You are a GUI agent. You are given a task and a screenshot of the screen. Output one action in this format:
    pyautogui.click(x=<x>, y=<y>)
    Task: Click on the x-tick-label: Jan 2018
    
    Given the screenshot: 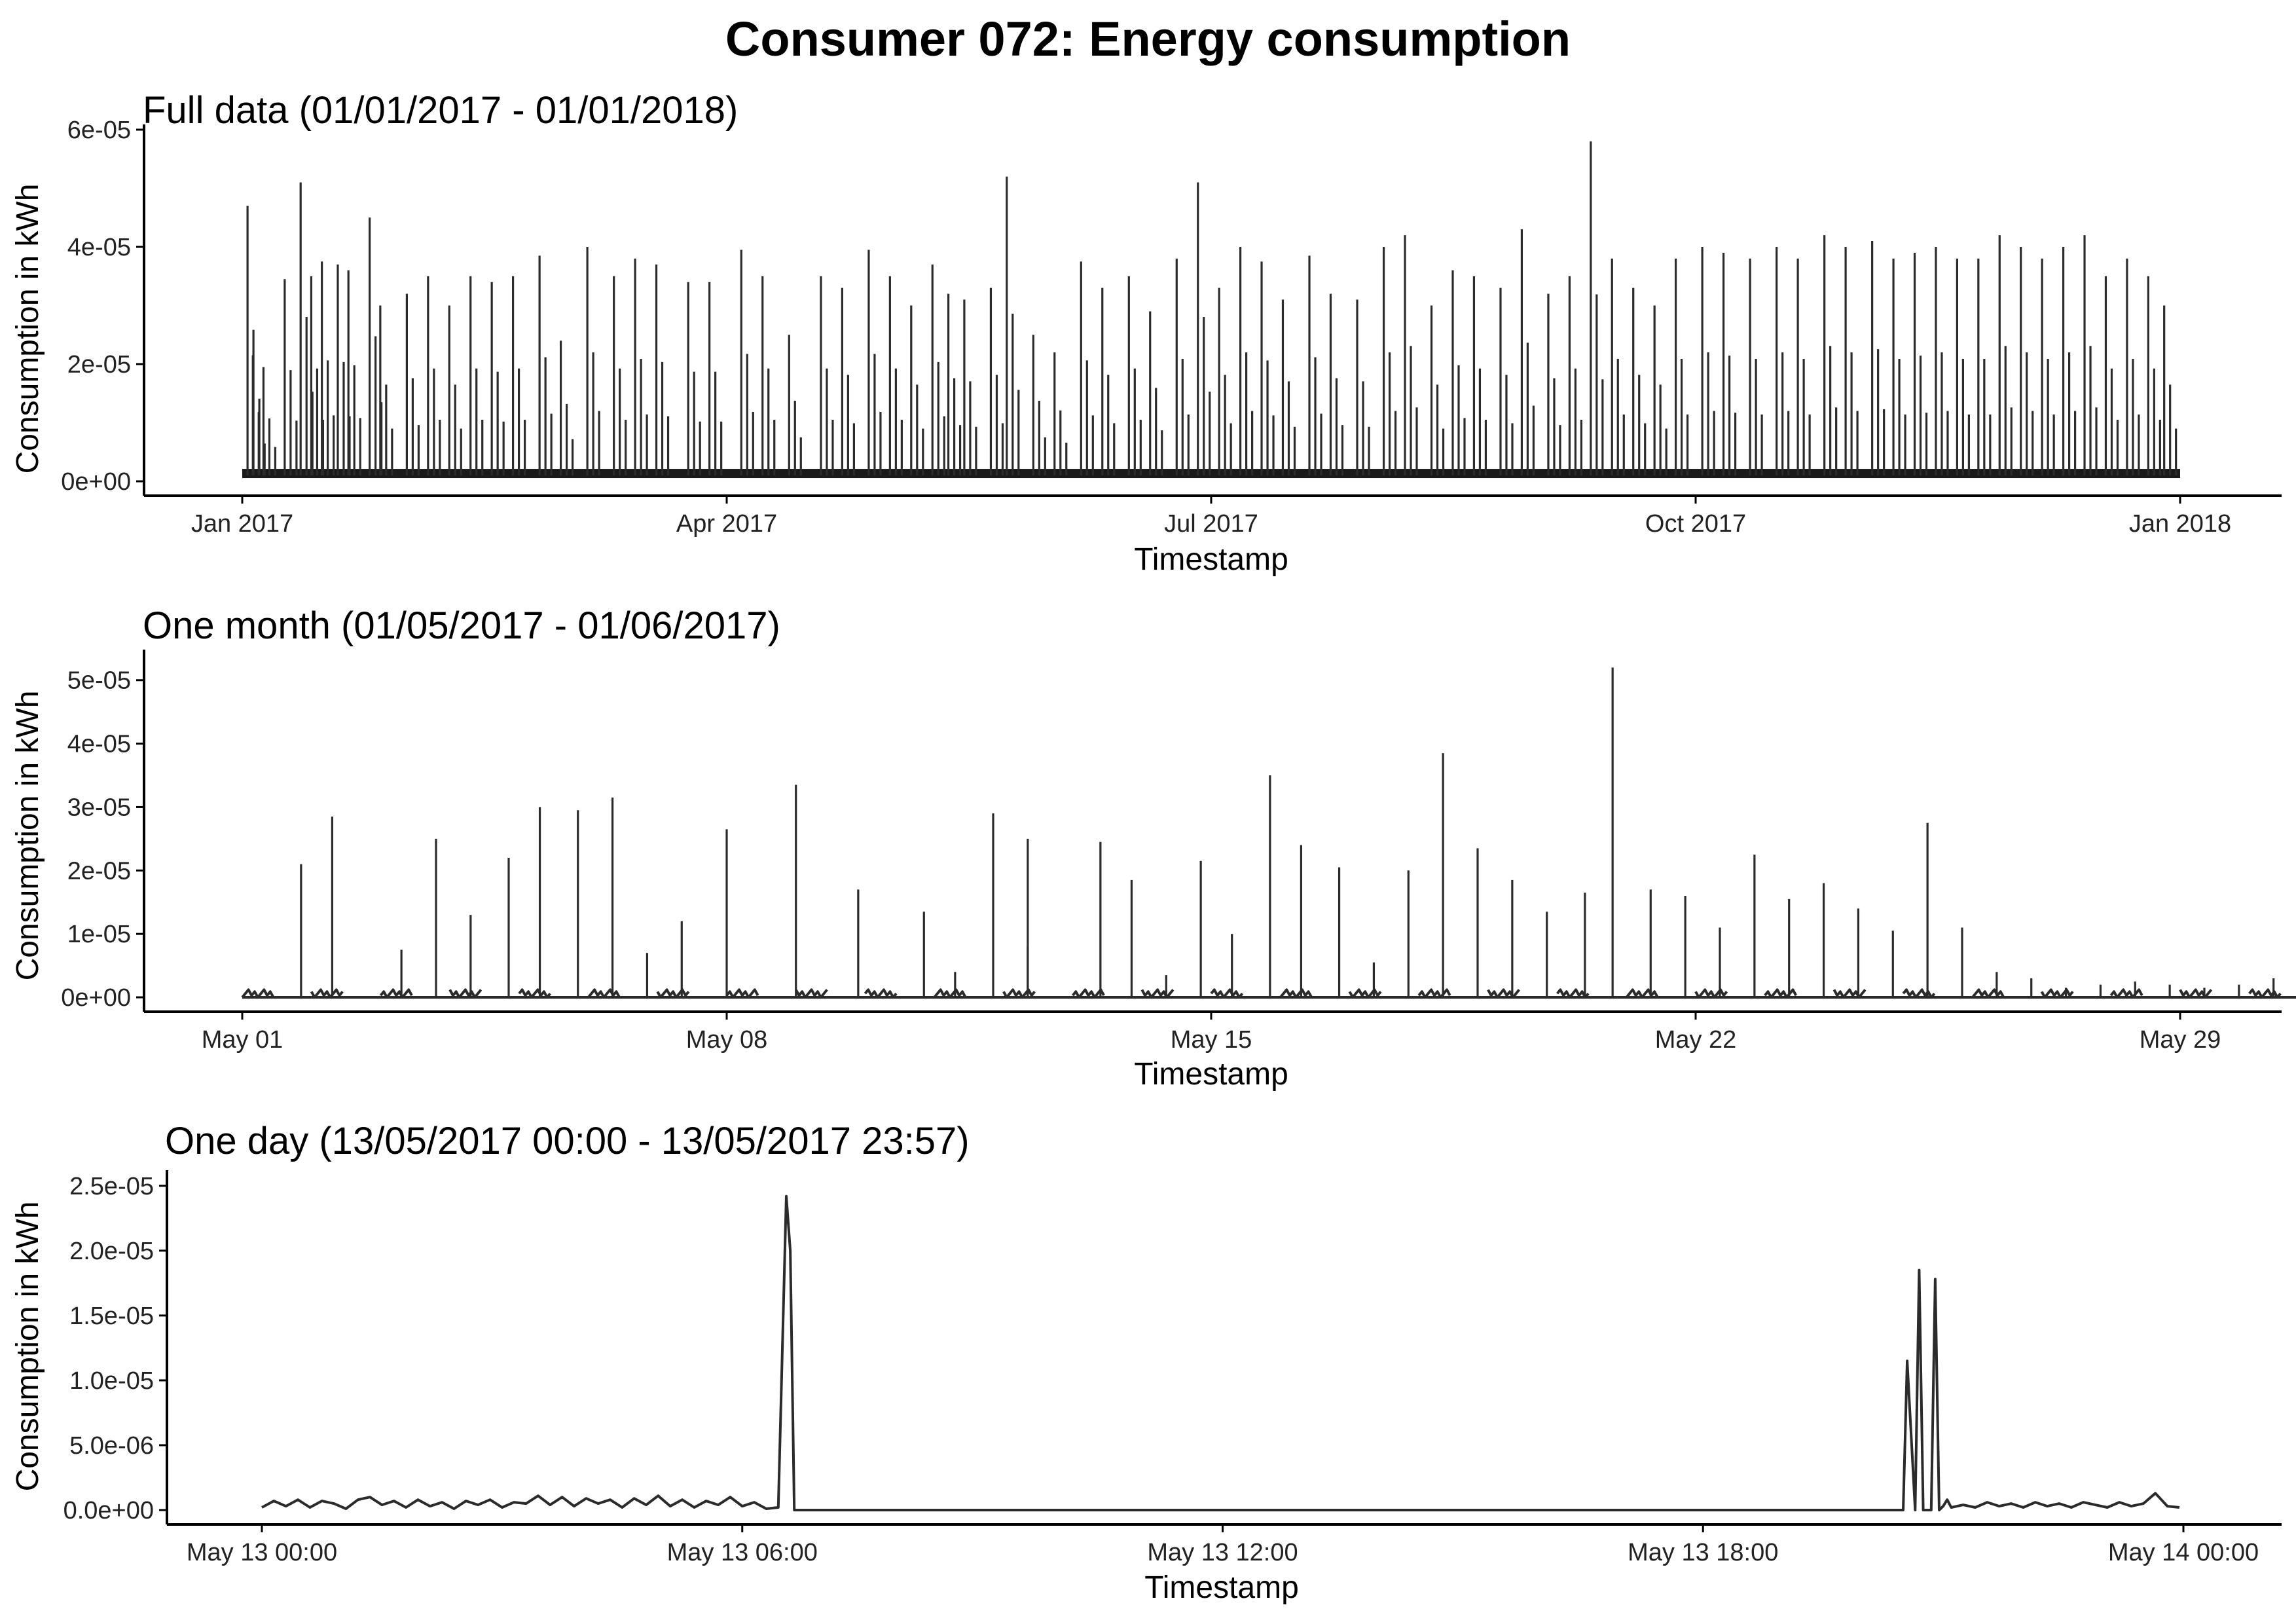 What is the action you would take?
    pyautogui.click(x=2180, y=524)
    